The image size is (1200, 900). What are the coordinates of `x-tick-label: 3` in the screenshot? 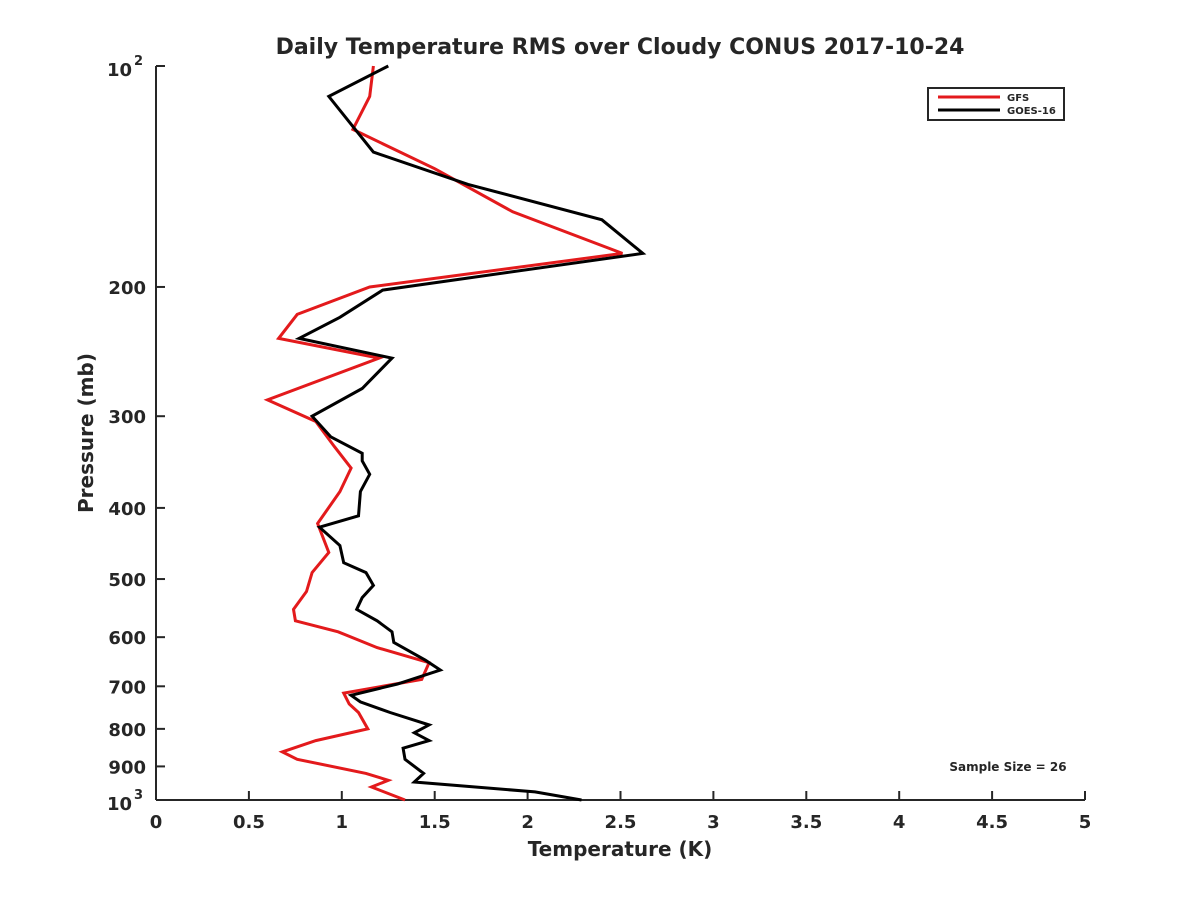 It's located at (713, 822).